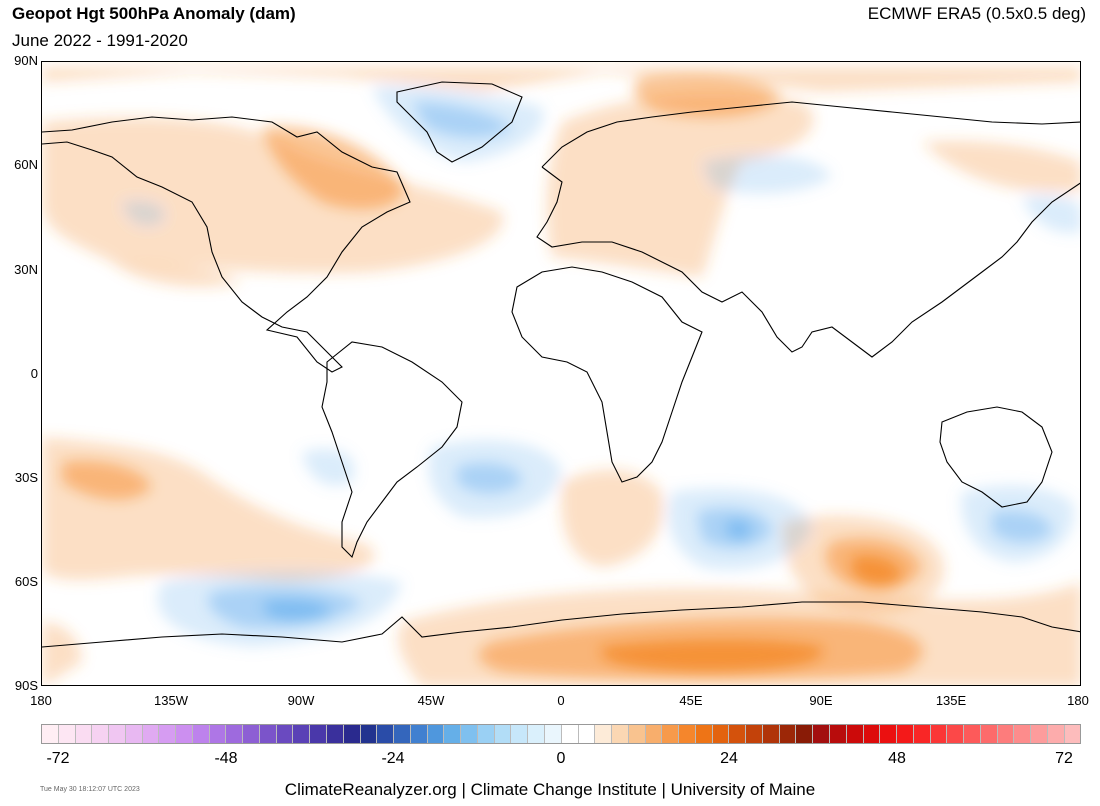 This screenshot has height=806, width=1100. What do you see at coordinates (951, 700) in the screenshot?
I see `lon-label-135e: 135E` at bounding box center [951, 700].